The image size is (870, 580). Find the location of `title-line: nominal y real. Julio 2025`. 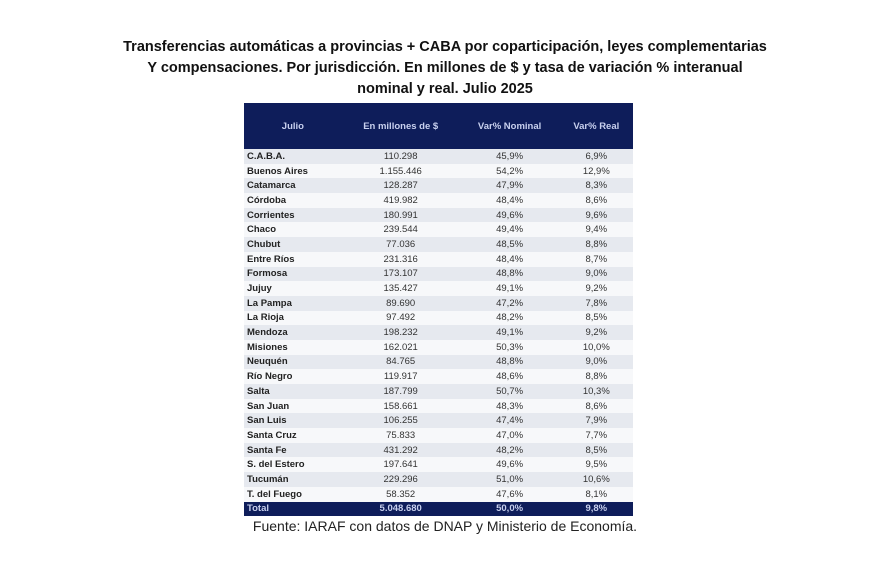

title-line: nominal y real. Julio 2025 is located at coordinates (445, 89).